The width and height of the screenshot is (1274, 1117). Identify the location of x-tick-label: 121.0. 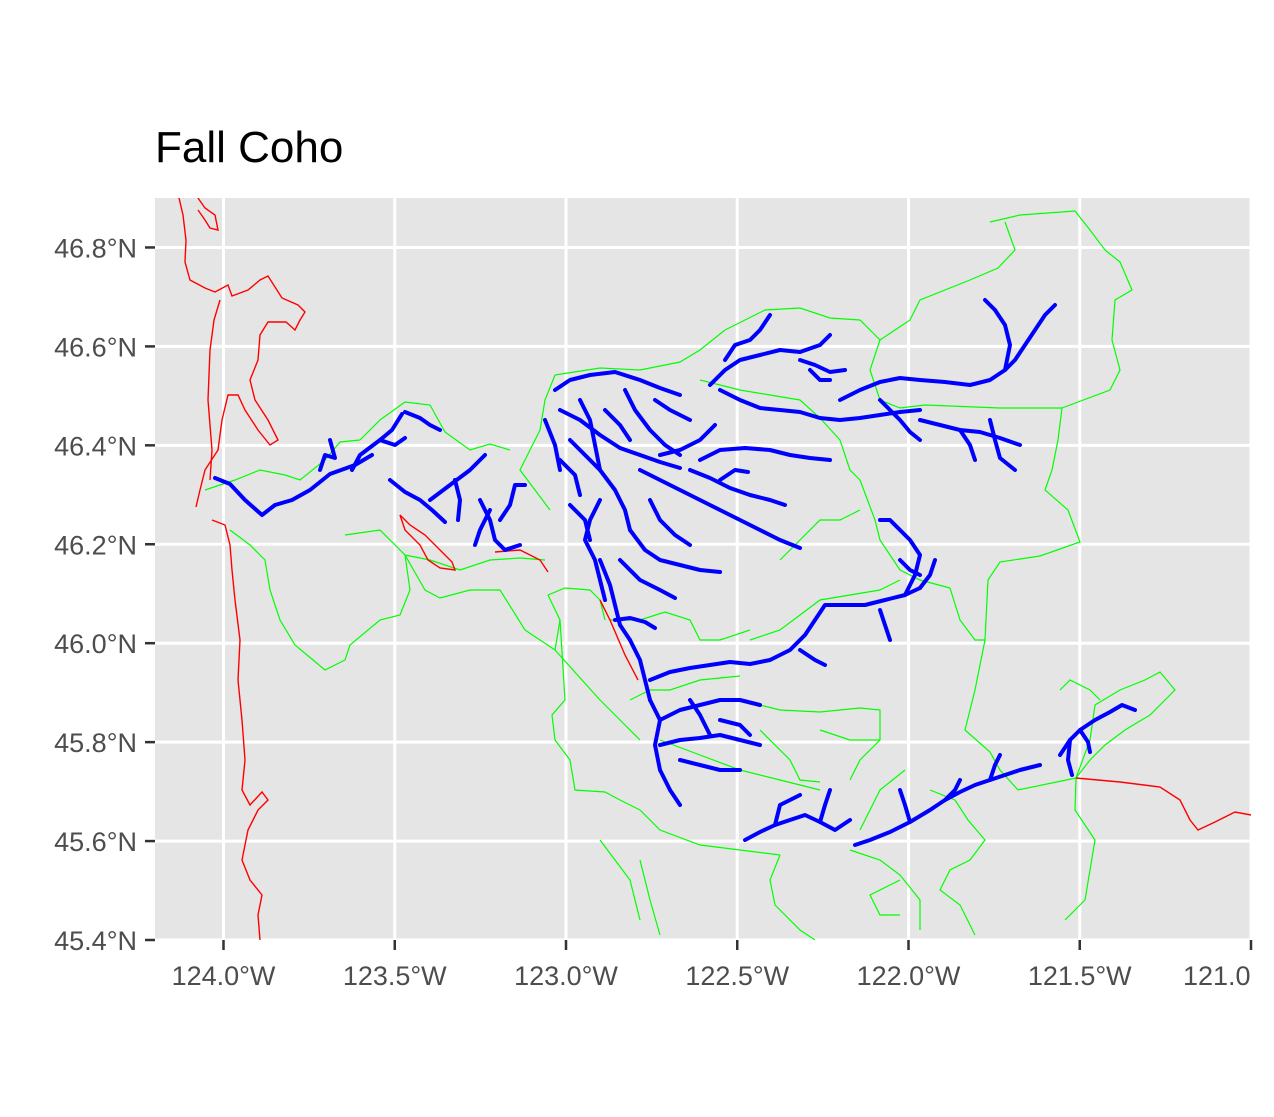
(1217, 976).